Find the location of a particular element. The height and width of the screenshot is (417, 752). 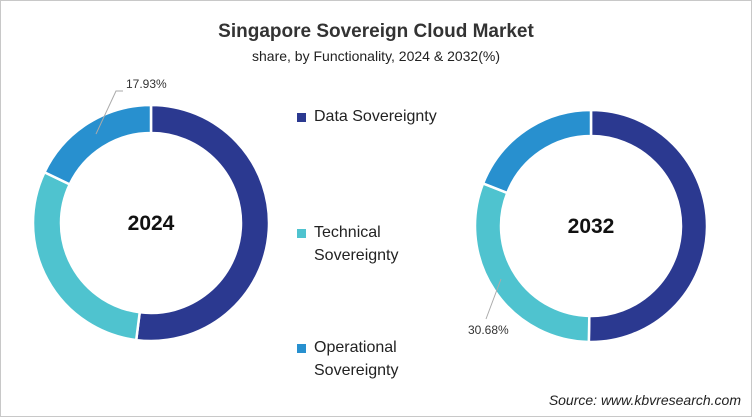

donut-slice-operational-sovereignty-2032 is located at coordinates (537, 151).